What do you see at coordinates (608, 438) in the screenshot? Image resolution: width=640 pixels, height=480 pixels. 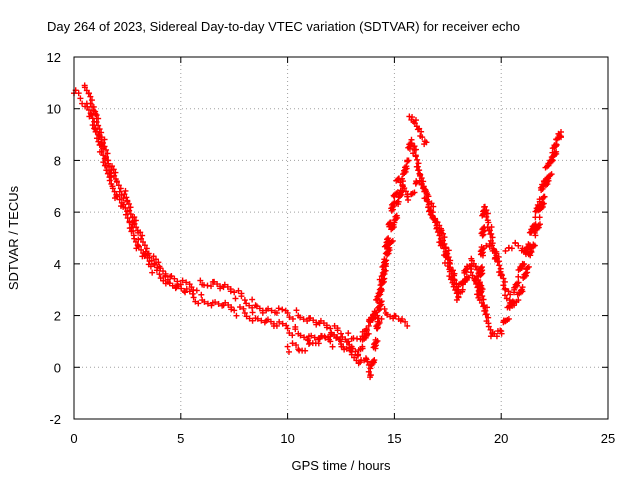 I see `x-tick-label: 25` at bounding box center [608, 438].